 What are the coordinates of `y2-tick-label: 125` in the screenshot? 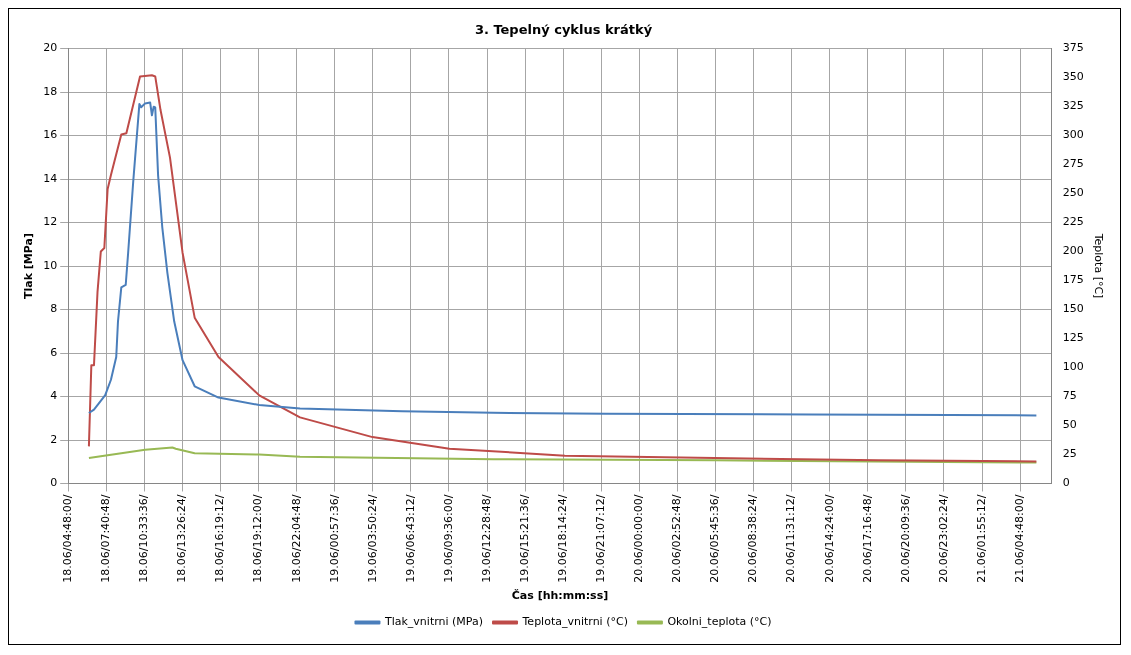 It's located at (1073, 338).